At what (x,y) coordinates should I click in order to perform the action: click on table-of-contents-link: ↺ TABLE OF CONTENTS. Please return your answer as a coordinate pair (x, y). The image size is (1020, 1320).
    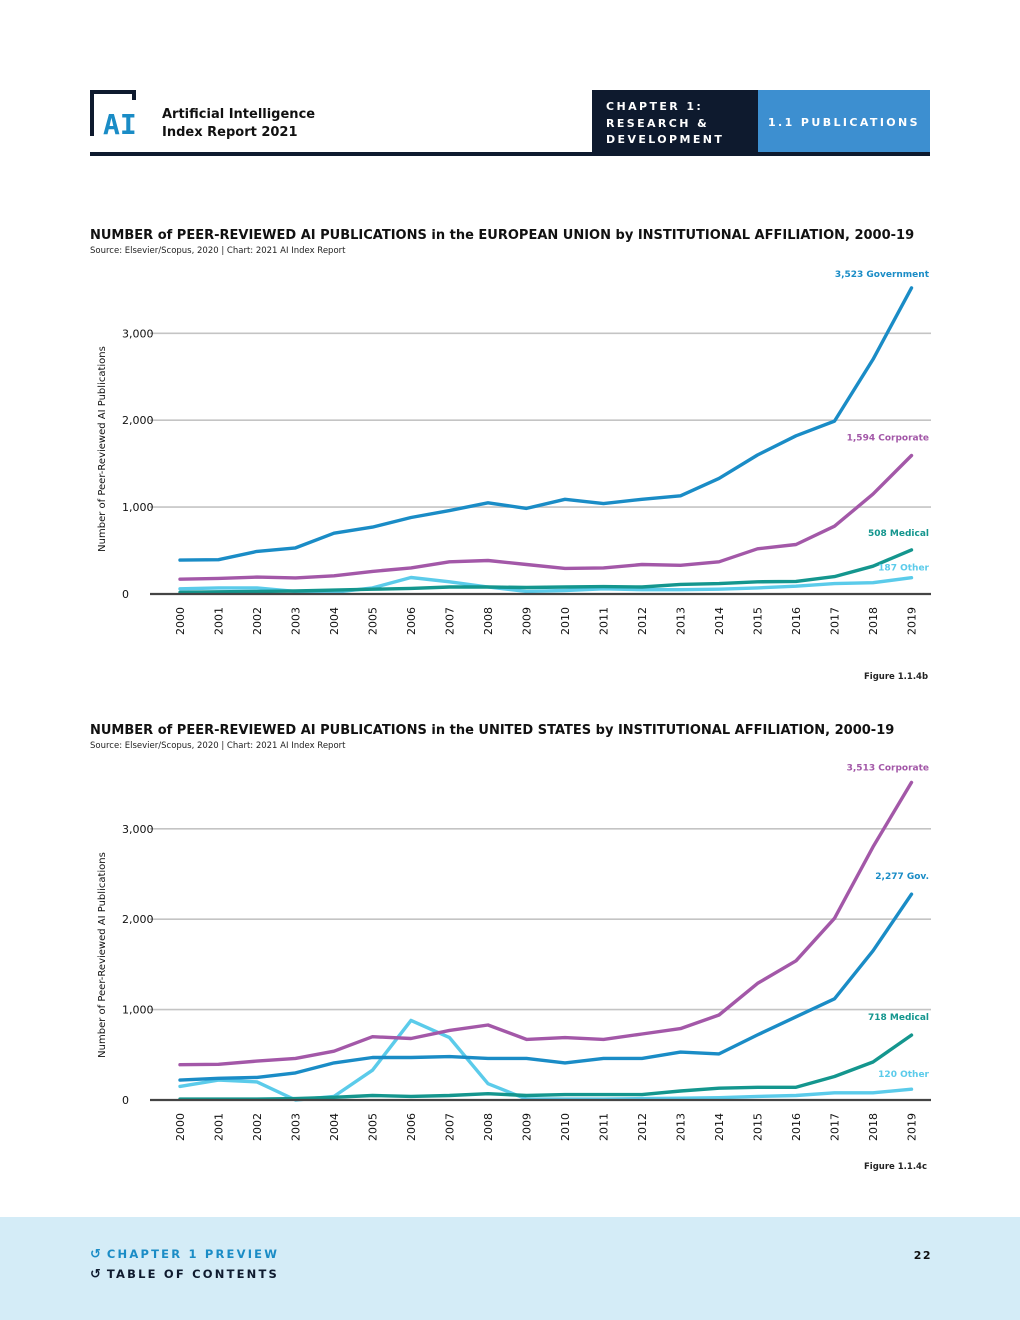
    Looking at the image, I should click on (184, 1274).